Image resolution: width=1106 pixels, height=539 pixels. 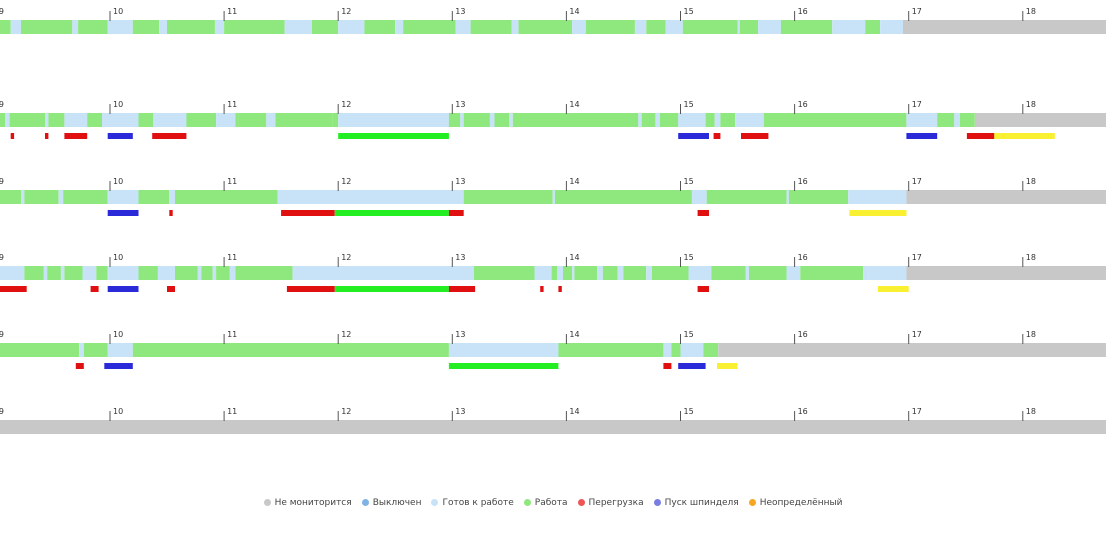 I want to click on legend-item-unmonitored: Не мониторится, so click(x=307, y=503).